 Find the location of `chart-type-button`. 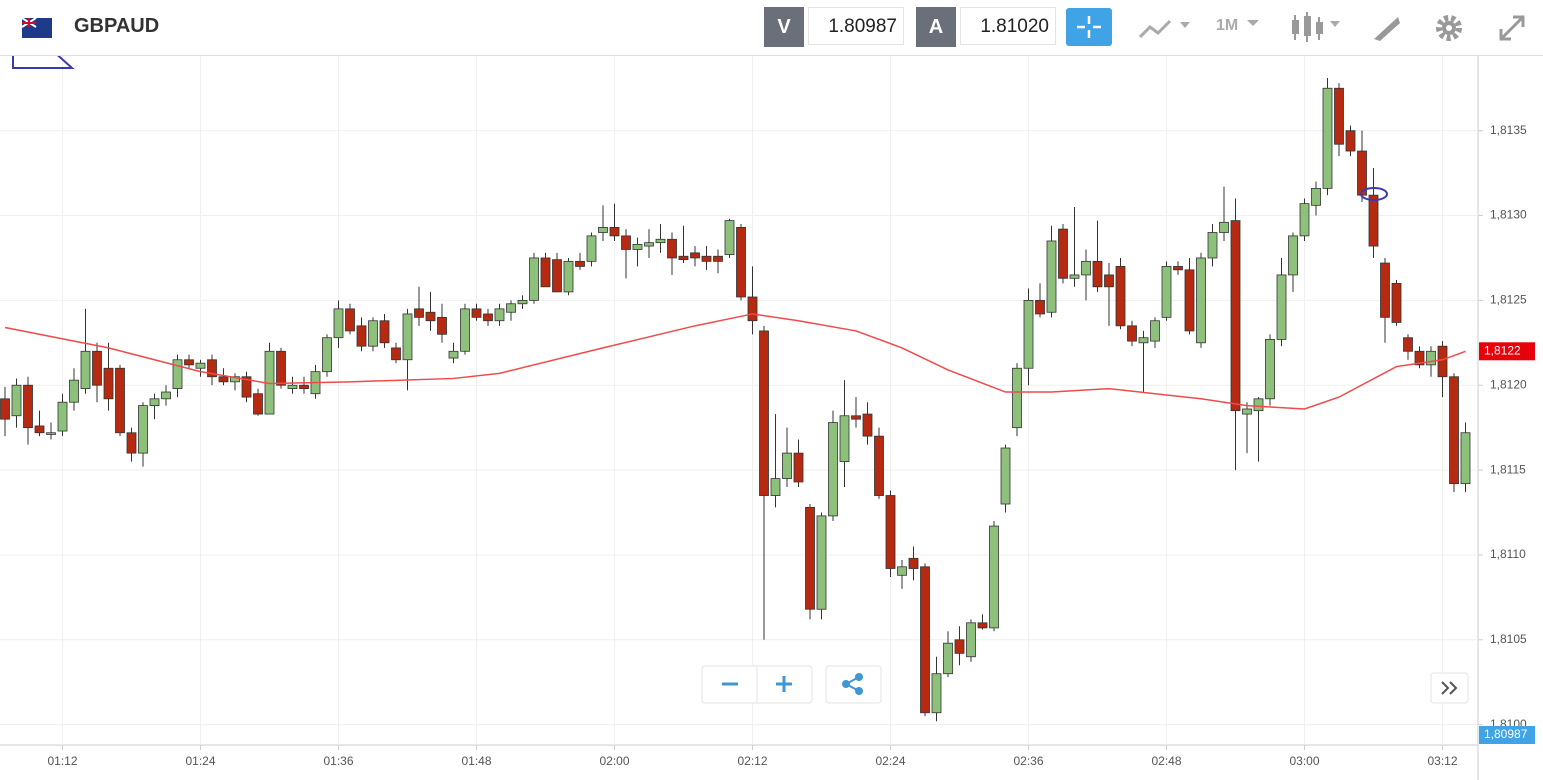

chart-type-button is located at coordinates (1166, 28).